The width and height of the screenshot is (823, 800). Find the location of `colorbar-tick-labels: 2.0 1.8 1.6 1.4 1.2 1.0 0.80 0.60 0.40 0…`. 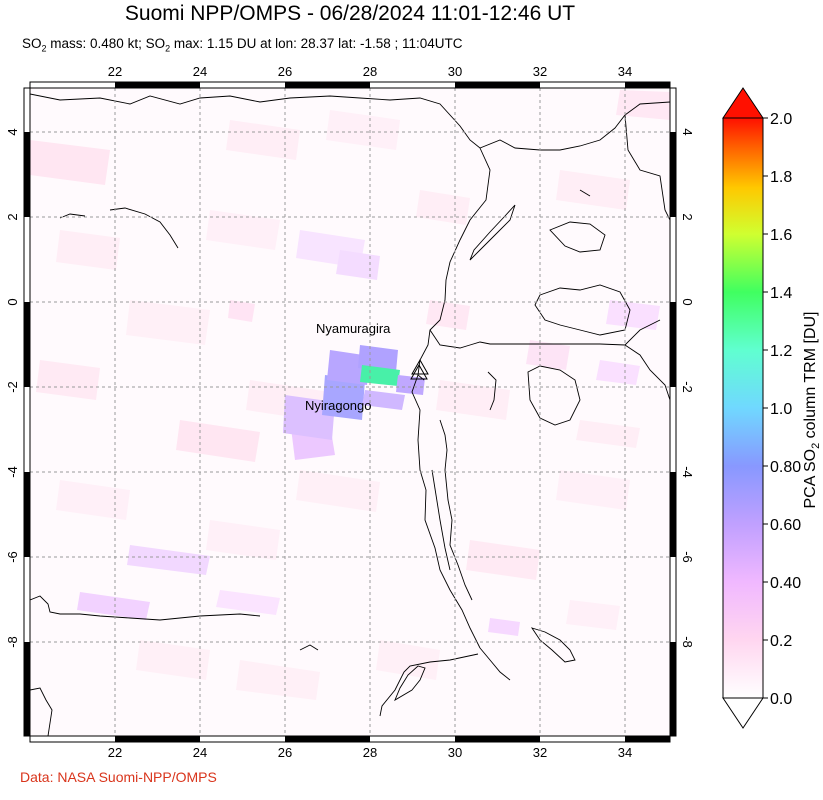

colorbar-tick-labels: 2.0 1.8 1.6 1.4 1.2 1.0 0.80 0.60 0.40 0… is located at coordinates (785, 409).